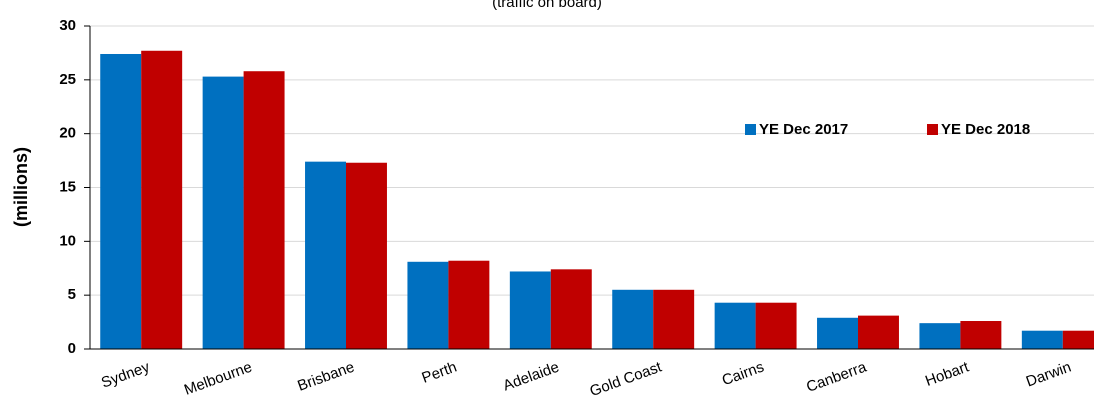 Image resolution: width=1094 pixels, height=416 pixels. What do you see at coordinates (626, 379) in the screenshot?
I see `x-tick-label: Gold Coast` at bounding box center [626, 379].